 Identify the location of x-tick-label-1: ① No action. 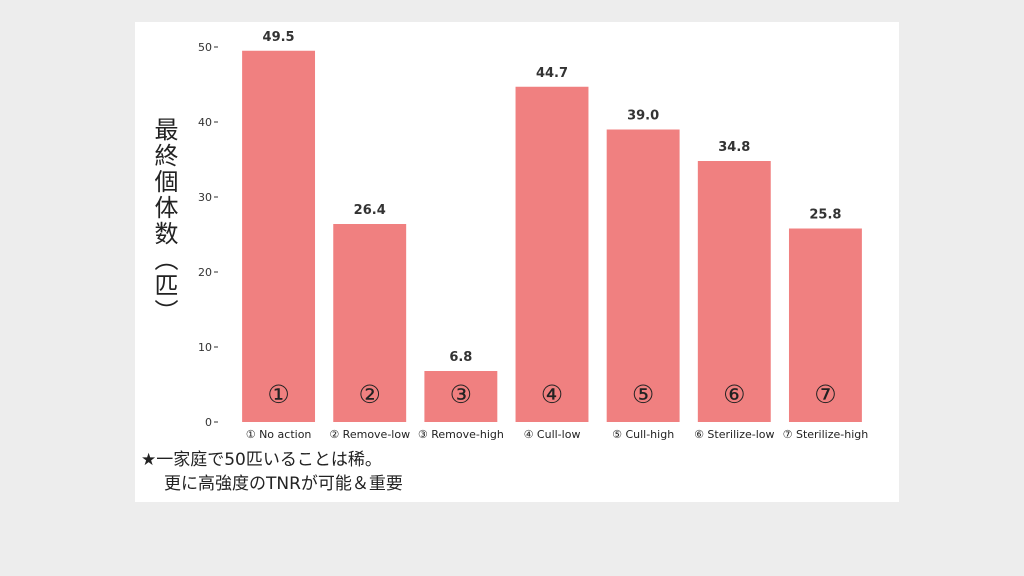
(279, 434).